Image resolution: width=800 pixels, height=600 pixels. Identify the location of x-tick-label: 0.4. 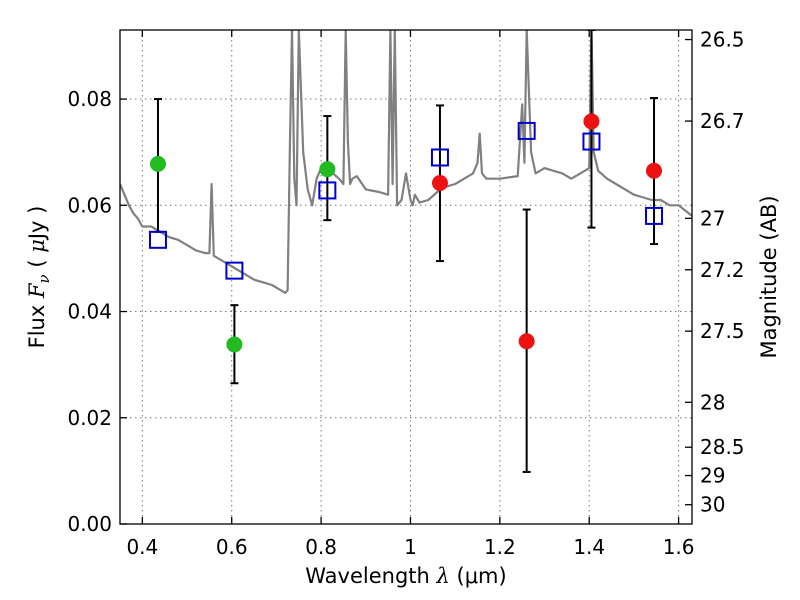
(142, 547).